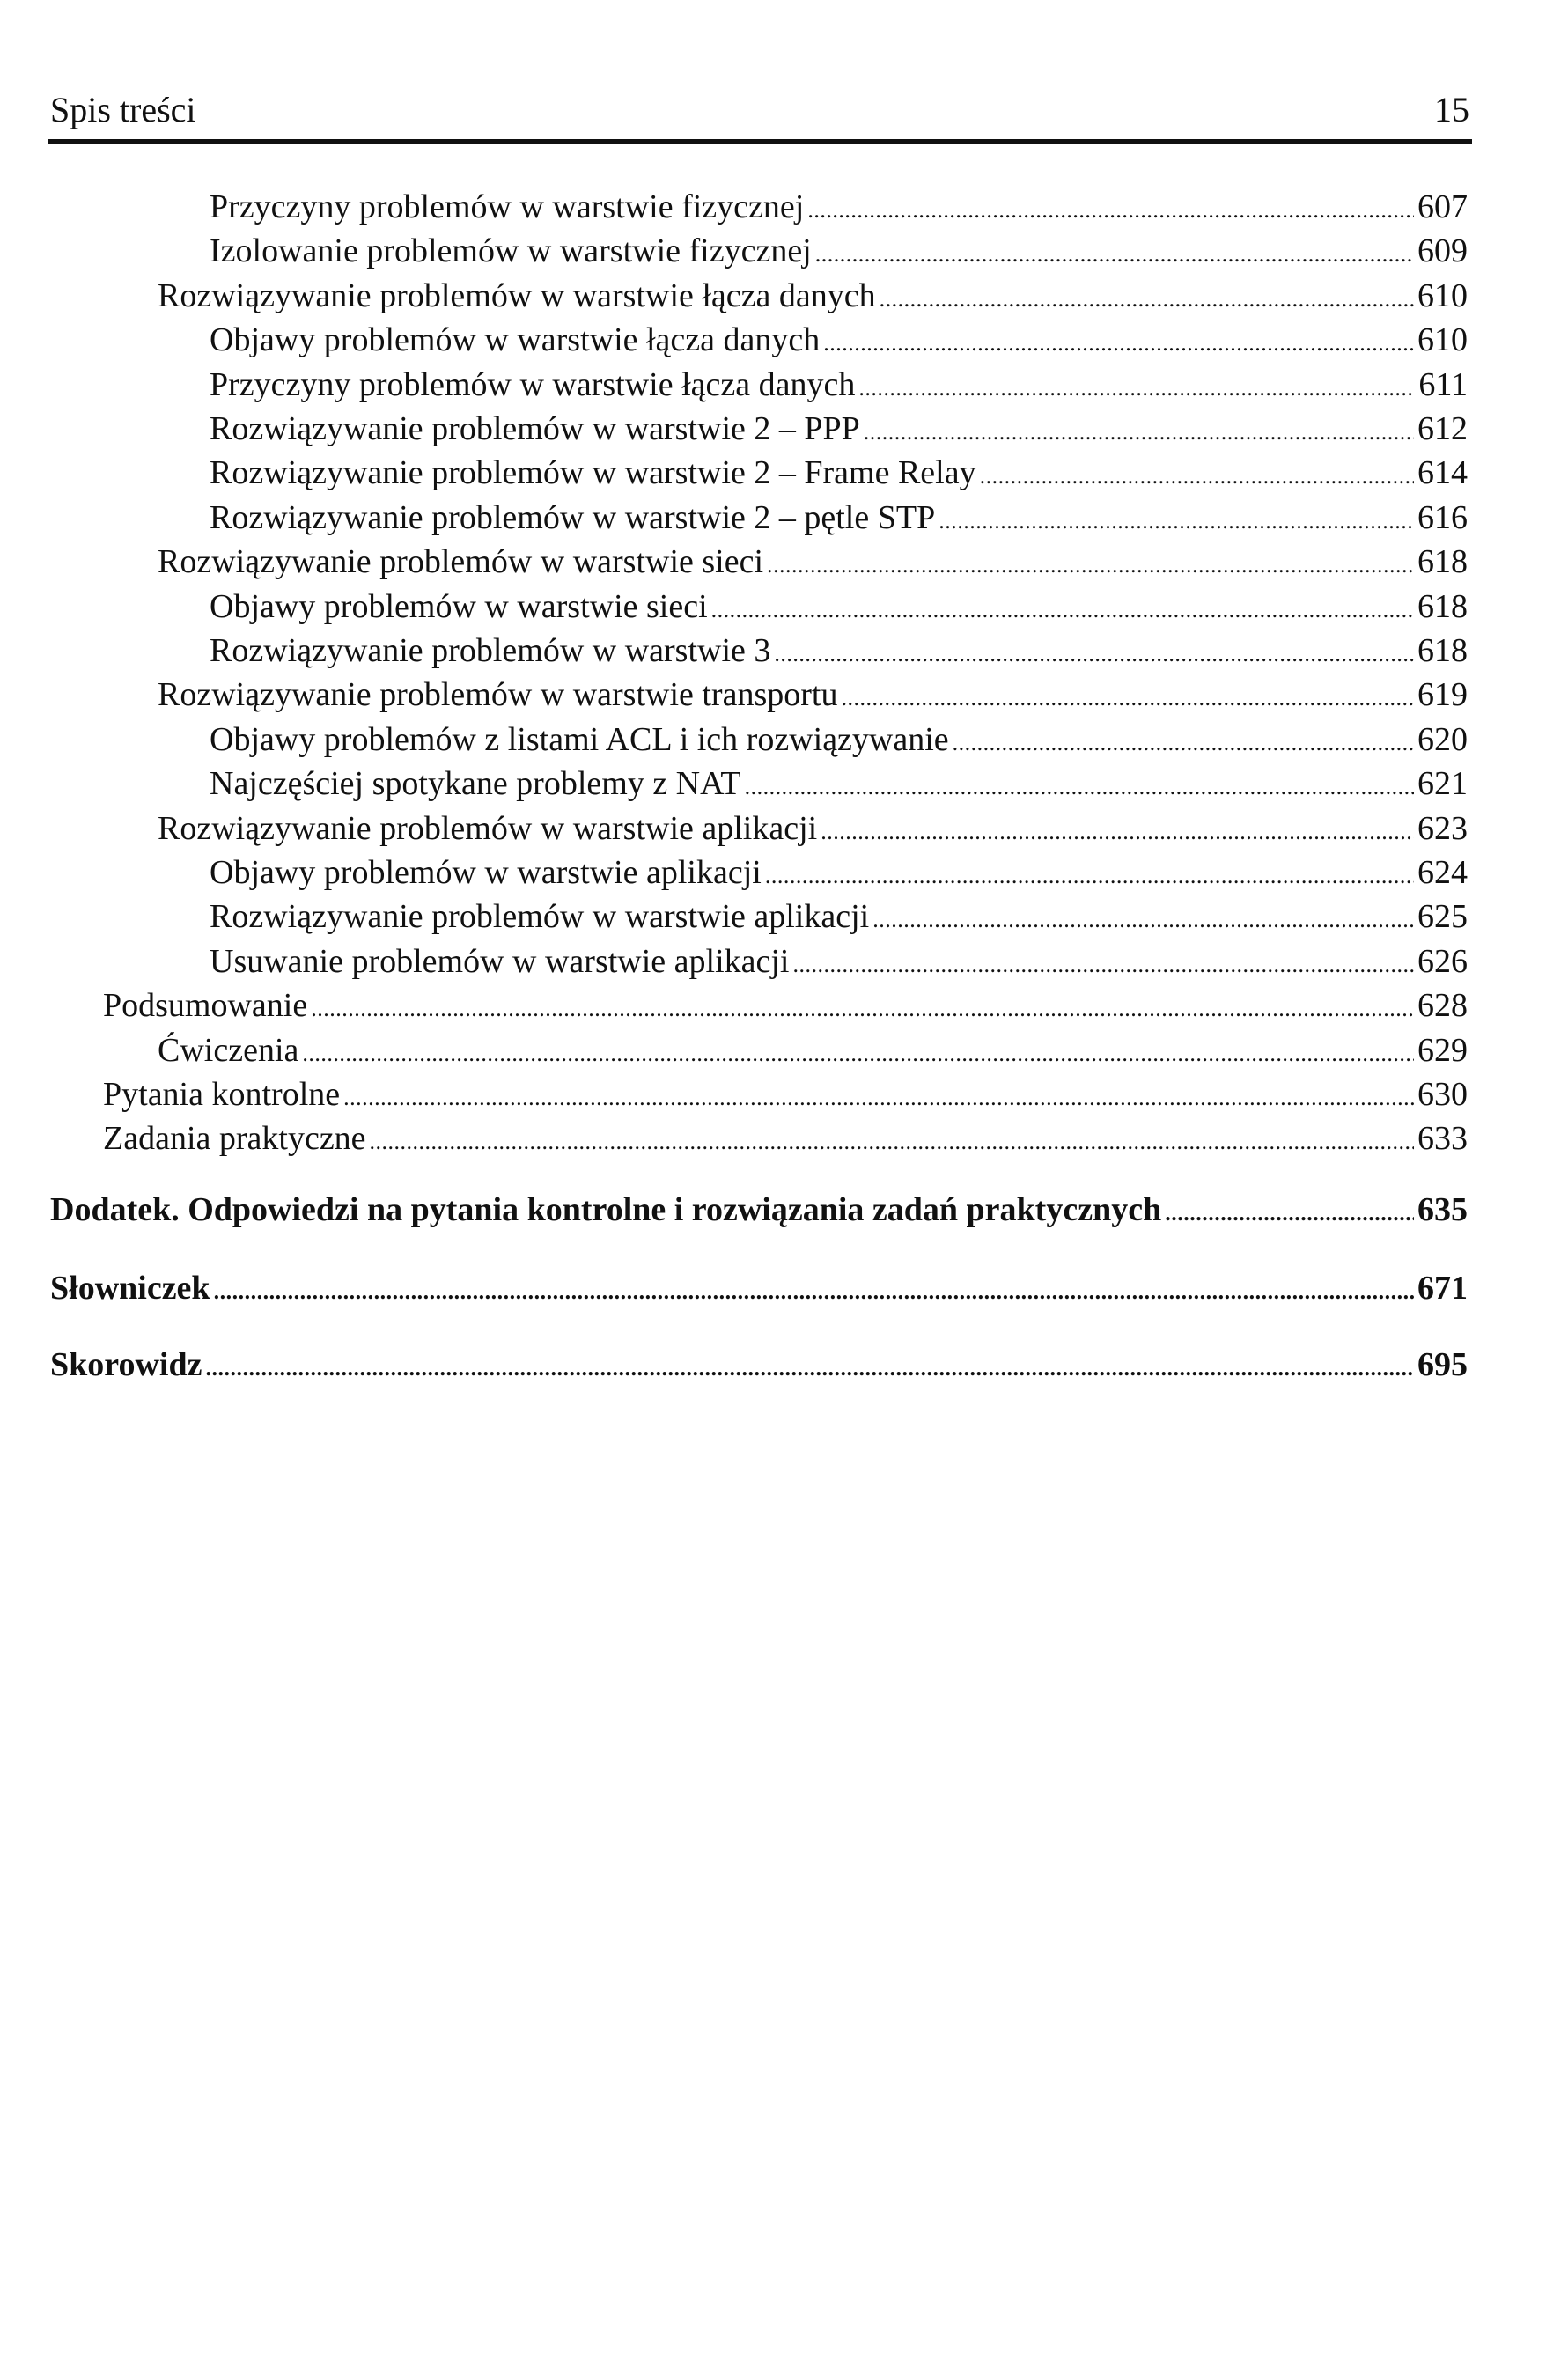 The height and width of the screenshot is (2379, 1568). What do you see at coordinates (1443, 384) in the screenshot?
I see `toc-entry-page: 611` at bounding box center [1443, 384].